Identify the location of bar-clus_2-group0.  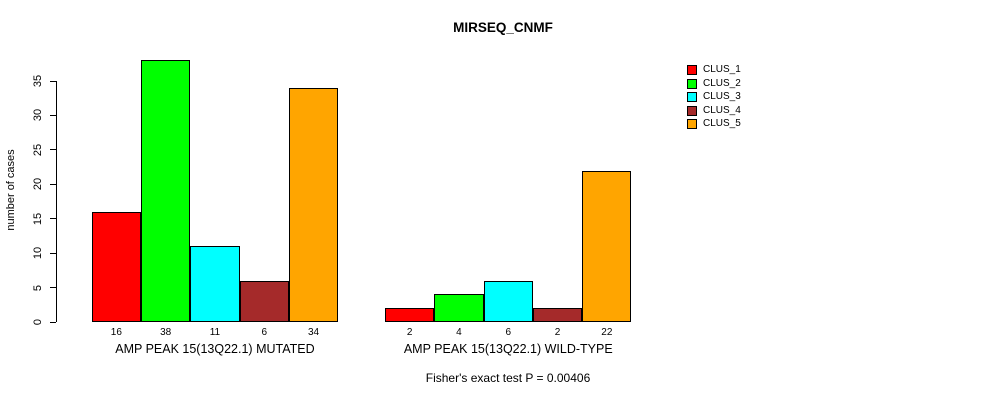
(166, 191).